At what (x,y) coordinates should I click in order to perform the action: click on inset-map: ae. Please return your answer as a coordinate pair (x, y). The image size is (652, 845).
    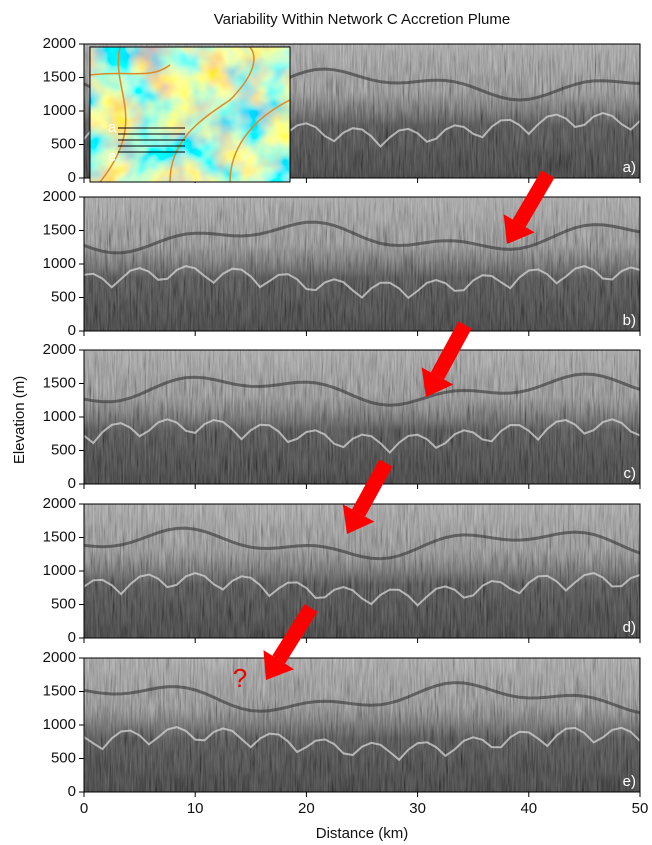
    Looking at the image, I should click on (190, 114).